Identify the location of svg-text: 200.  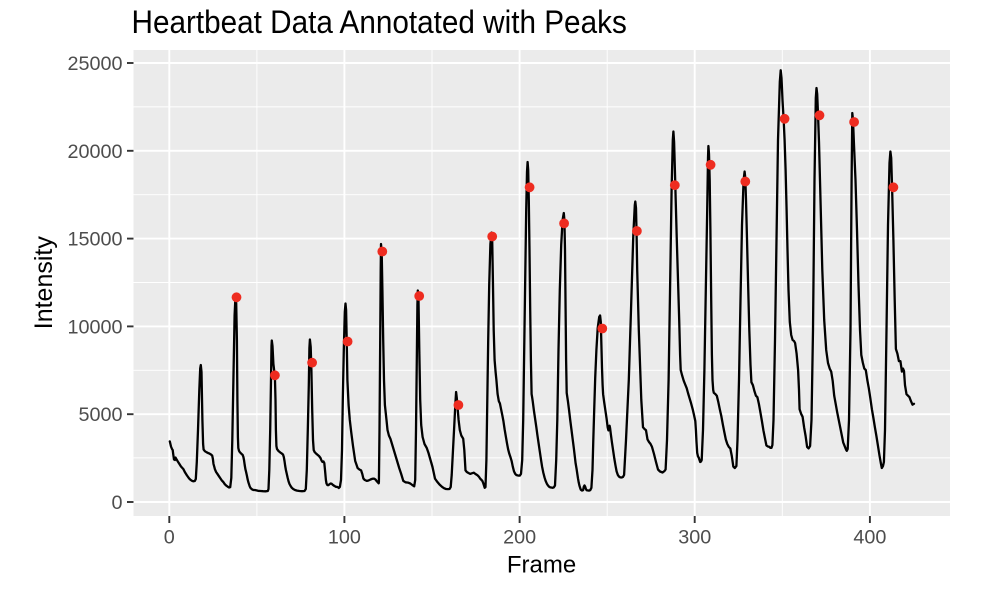
(519, 538).